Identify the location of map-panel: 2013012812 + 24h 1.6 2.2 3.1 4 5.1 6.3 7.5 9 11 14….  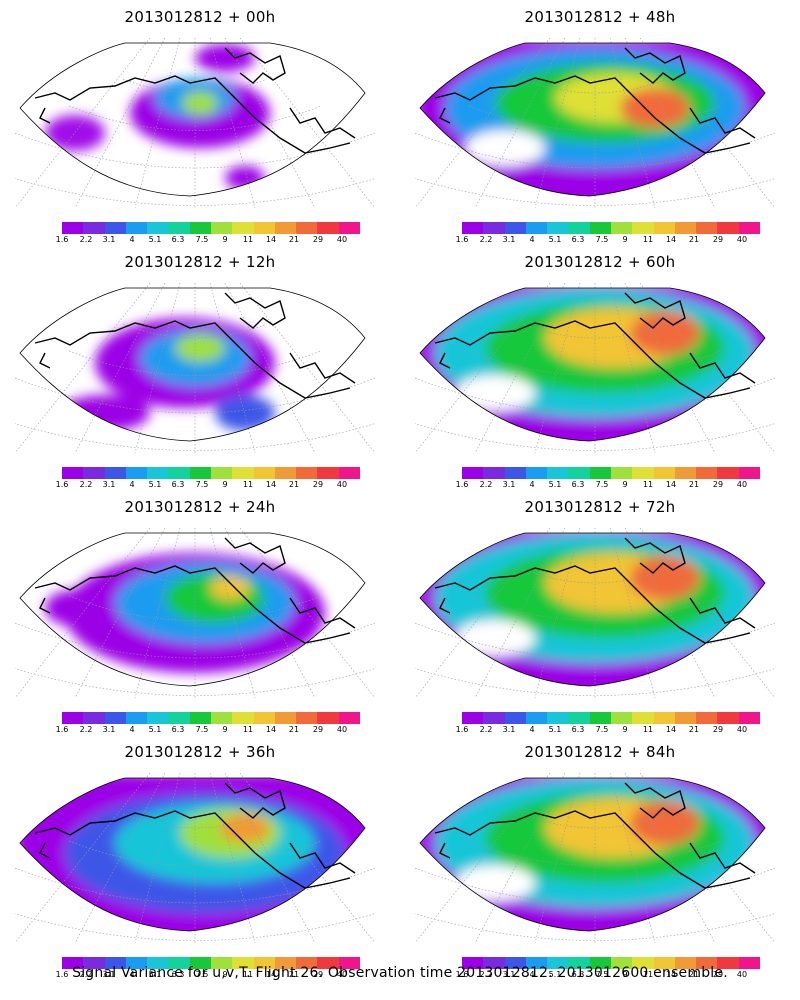
(200, 612).